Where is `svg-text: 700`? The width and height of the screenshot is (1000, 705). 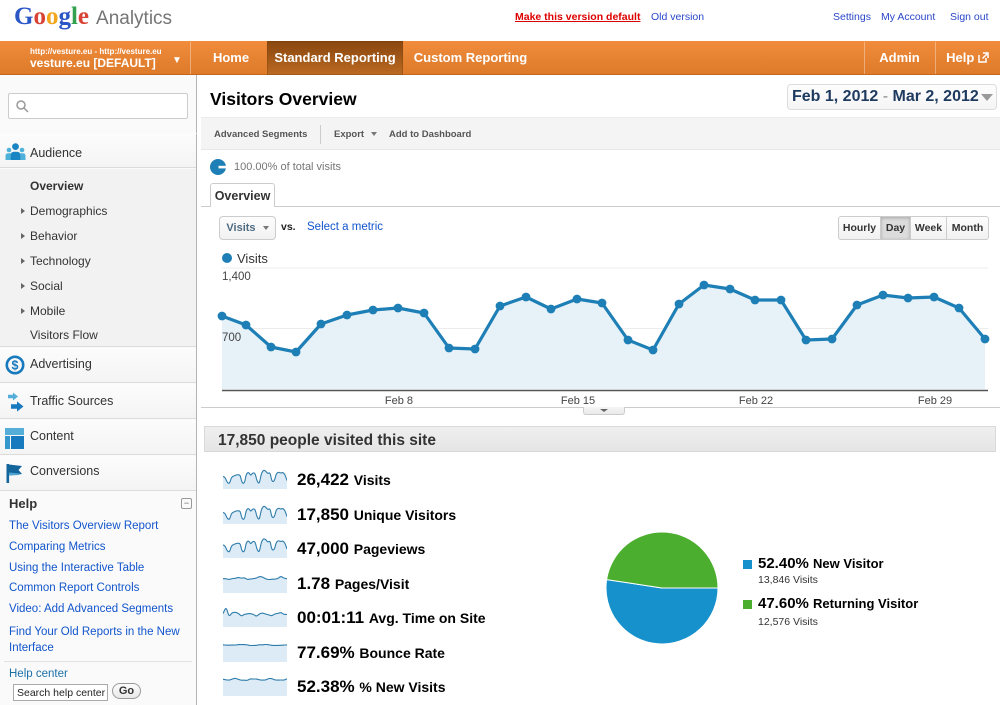
svg-text: 700 is located at coordinates (231, 338).